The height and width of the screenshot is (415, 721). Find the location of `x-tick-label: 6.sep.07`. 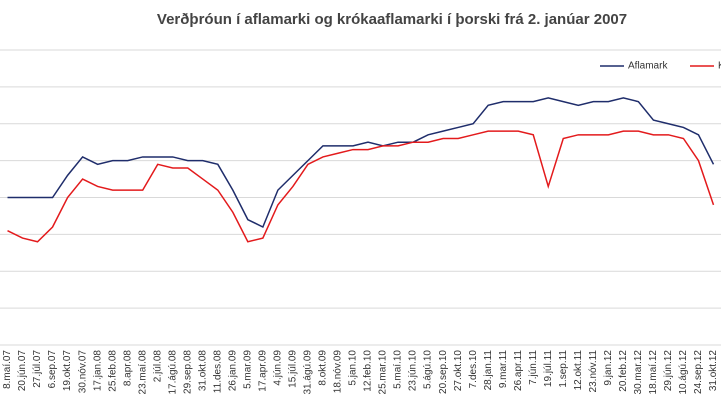

x-tick-label: 6.sep.07 is located at coordinates (52, 369).